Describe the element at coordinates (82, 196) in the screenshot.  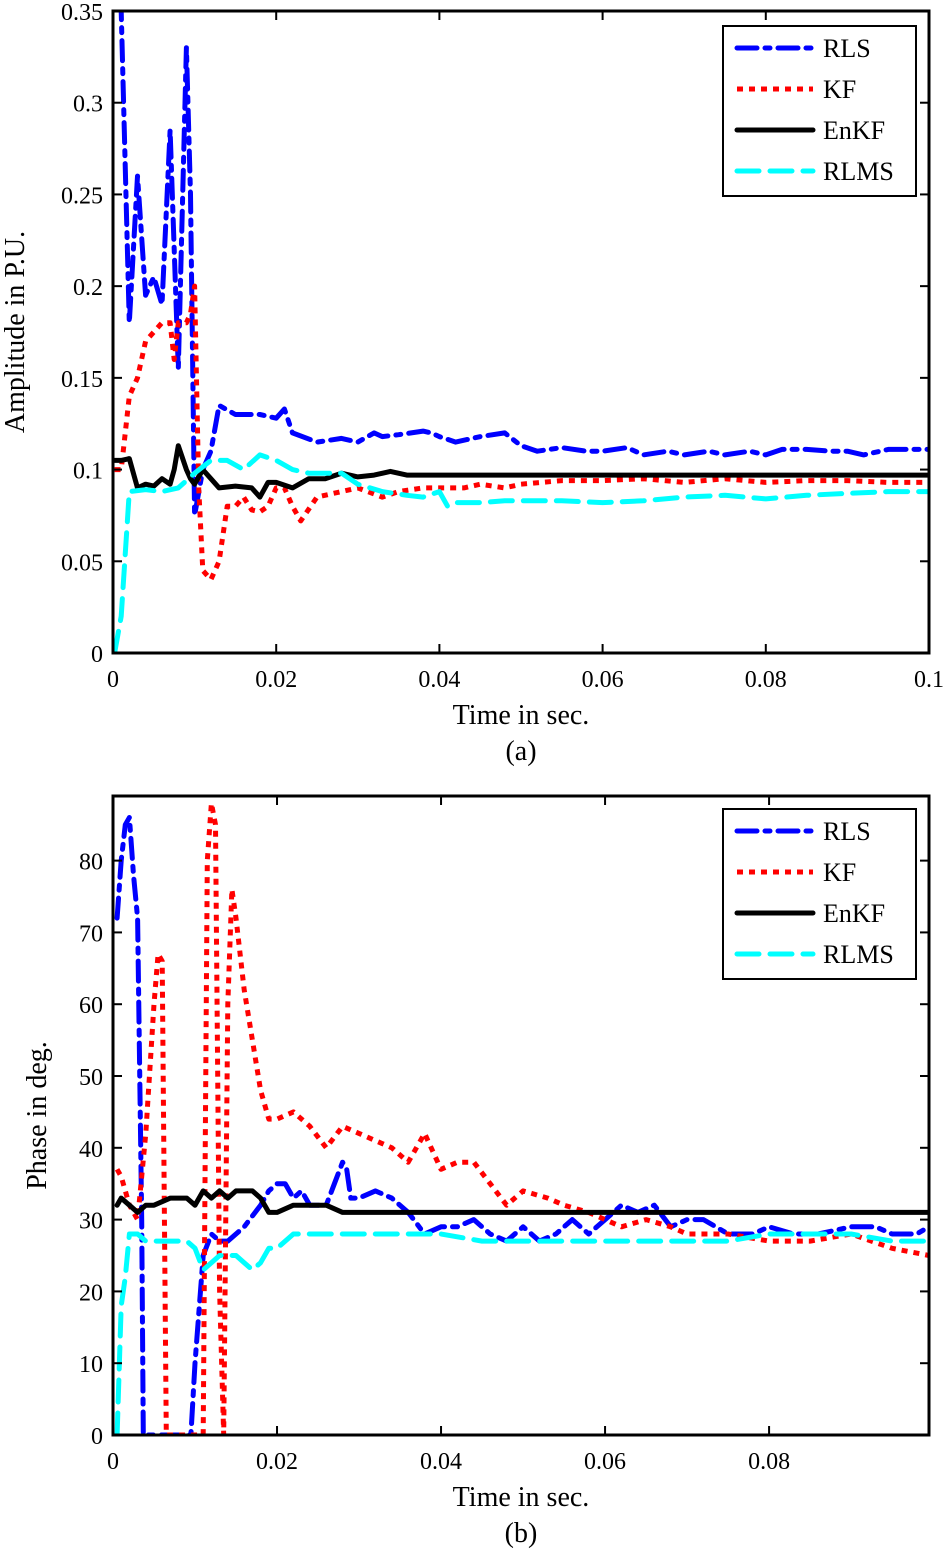
I see `y-tick-label: 0.25` at that location.